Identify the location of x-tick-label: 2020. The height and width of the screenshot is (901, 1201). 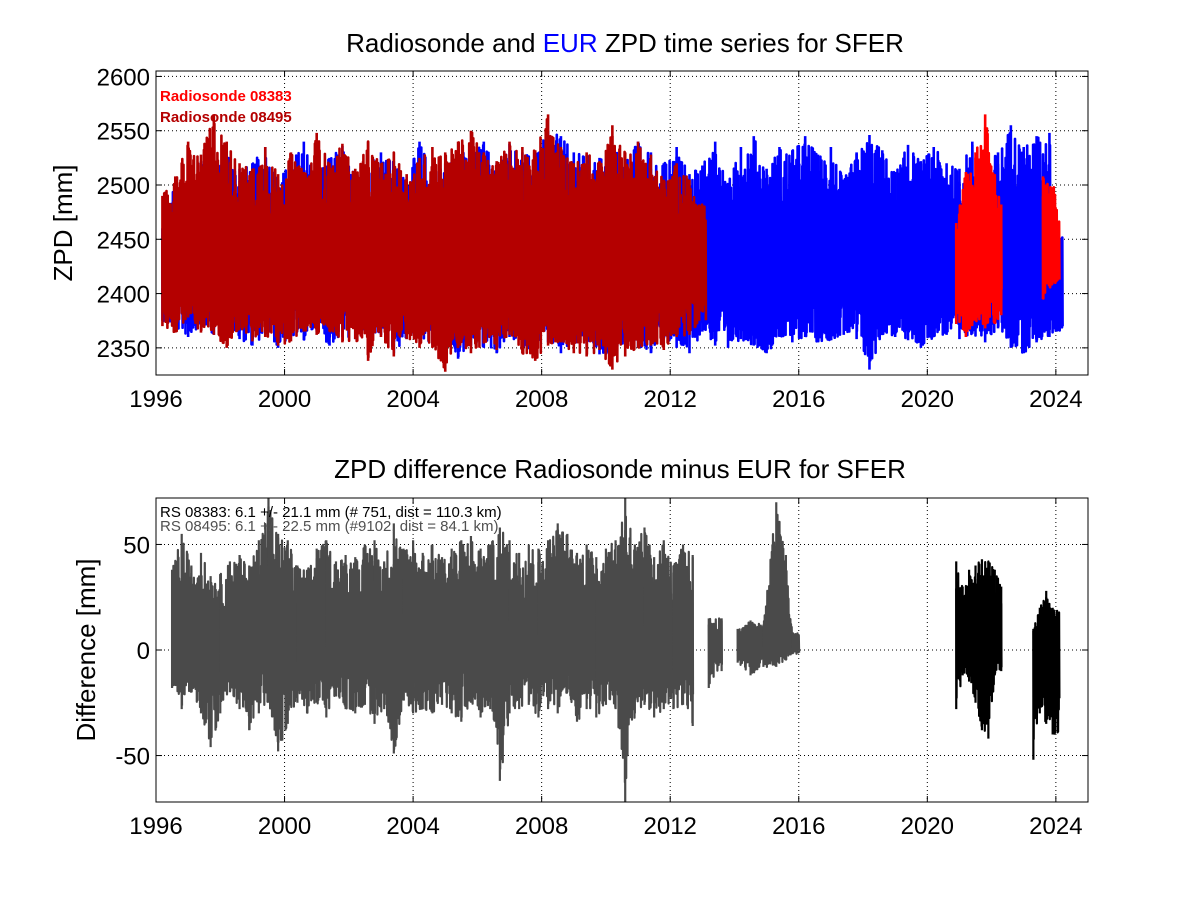
(927, 399).